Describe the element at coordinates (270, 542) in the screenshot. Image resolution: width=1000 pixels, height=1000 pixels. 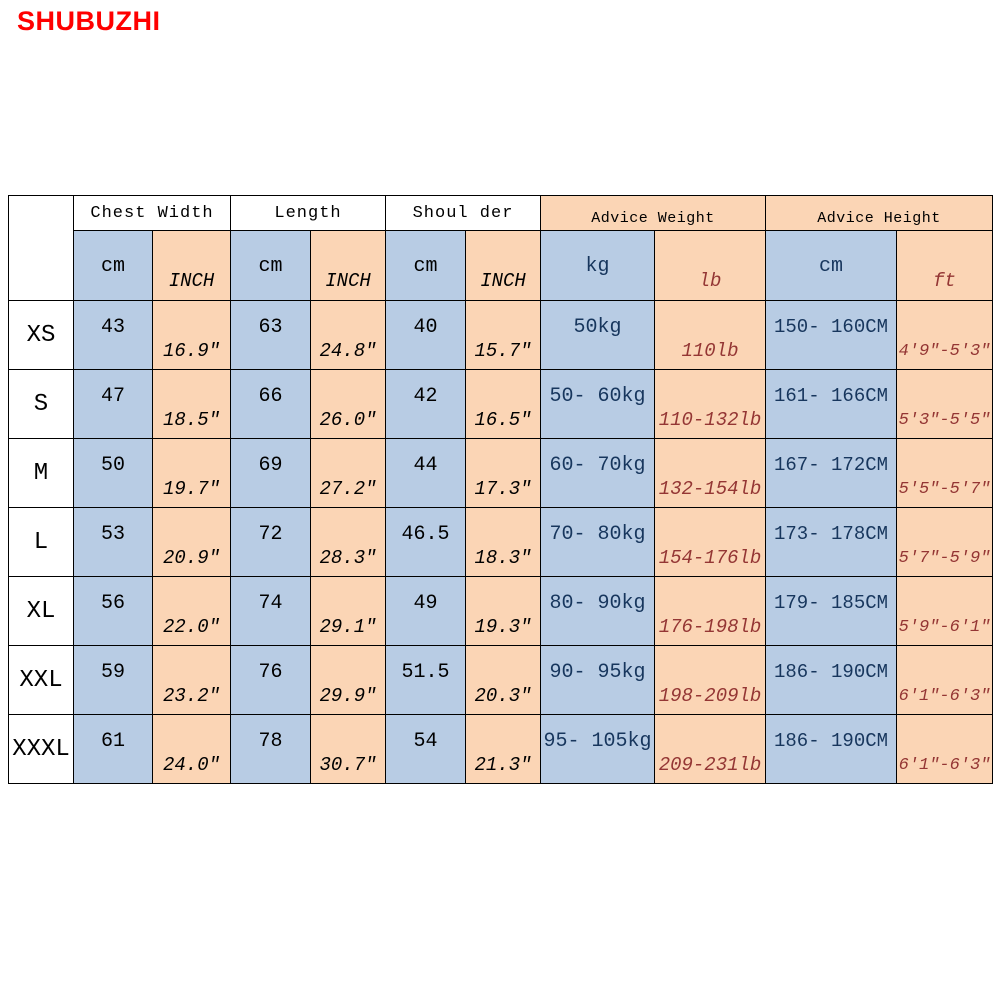
I see `cell-length-cm: 72` at that location.